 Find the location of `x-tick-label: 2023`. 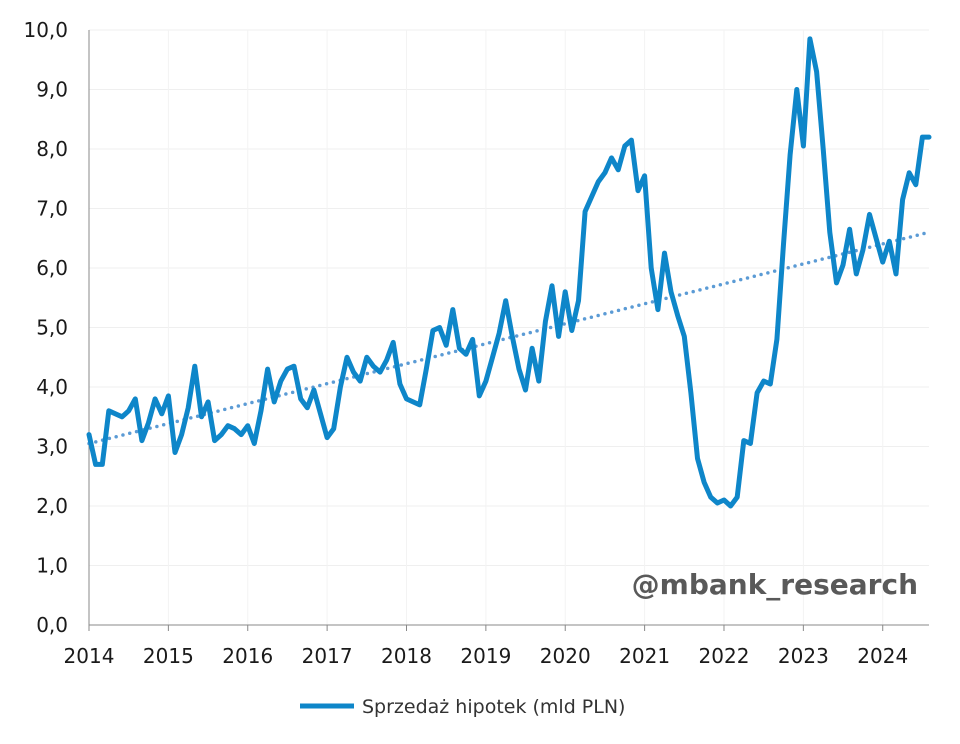

x-tick-label: 2023 is located at coordinates (803, 656).